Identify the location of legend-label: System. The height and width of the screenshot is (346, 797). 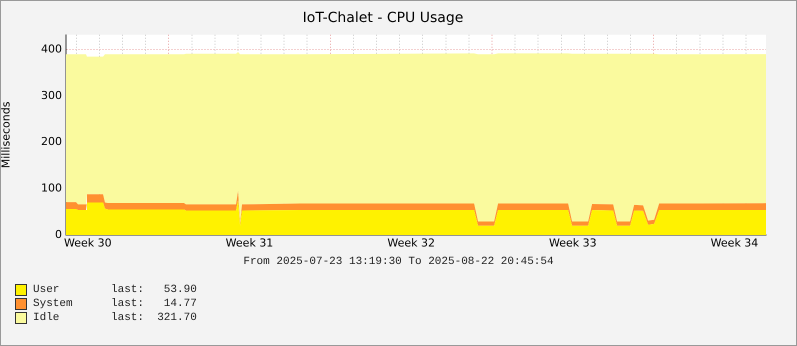
(53, 304).